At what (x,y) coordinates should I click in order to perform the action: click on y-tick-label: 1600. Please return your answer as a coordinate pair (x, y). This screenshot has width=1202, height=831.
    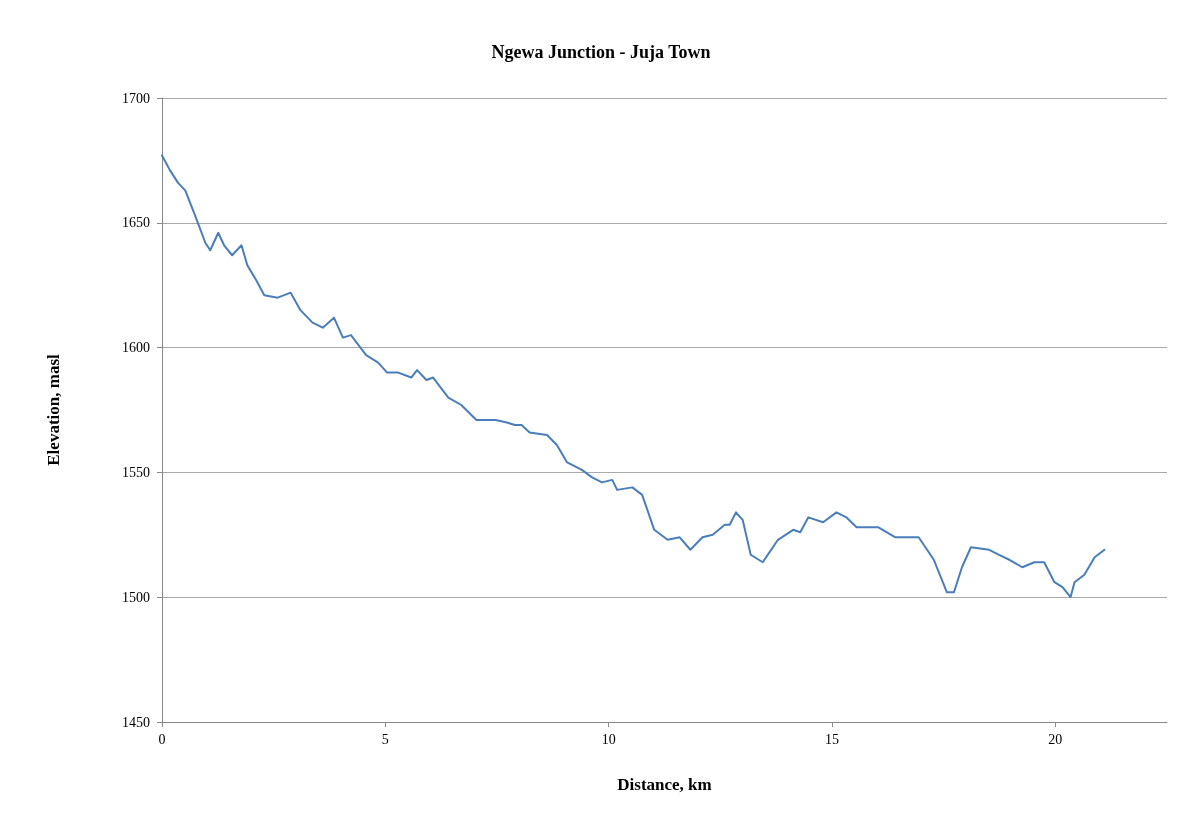
    Looking at the image, I should click on (136, 348).